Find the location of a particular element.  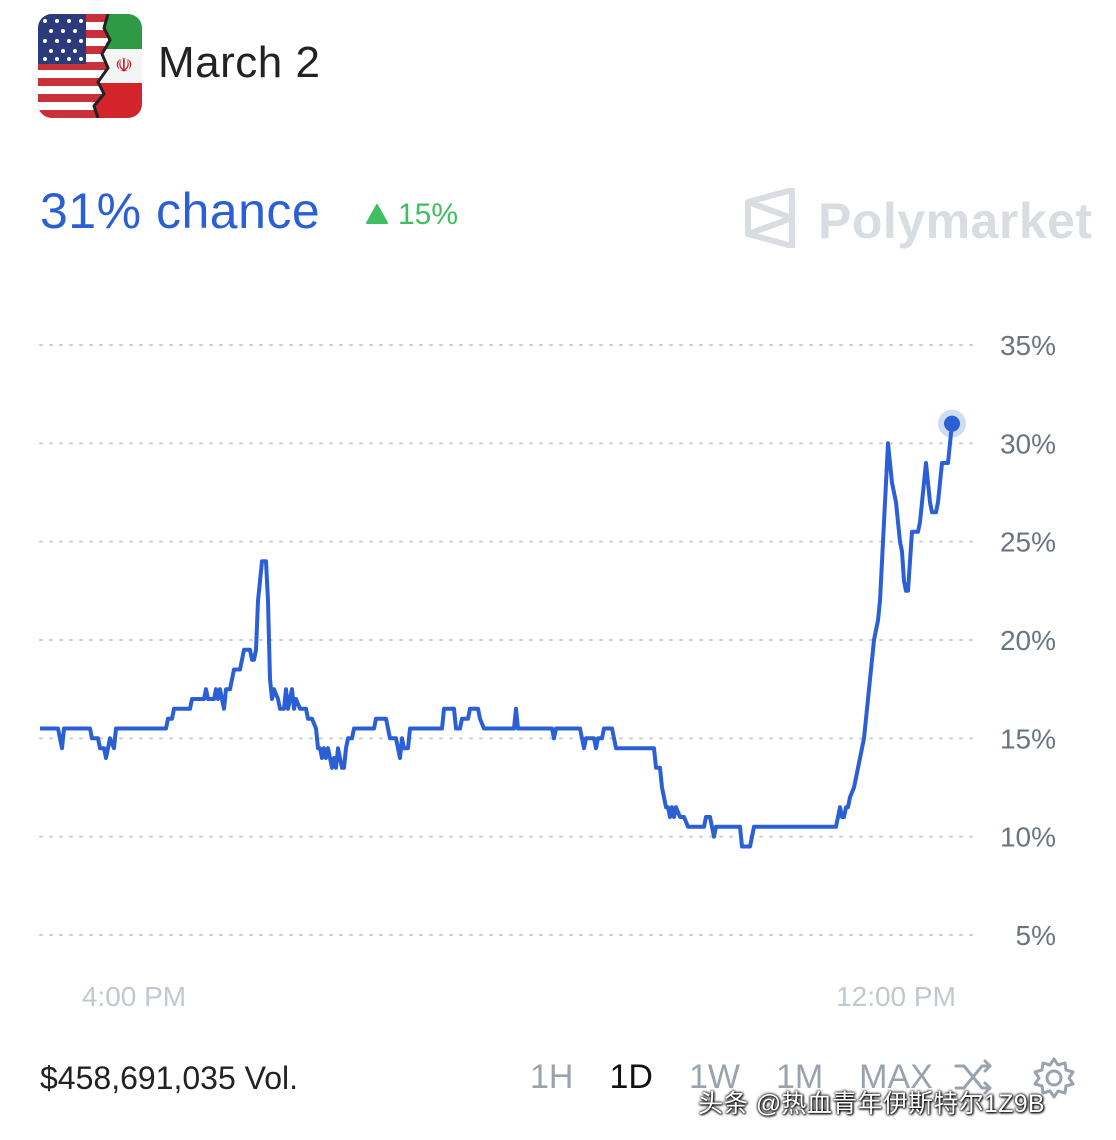

range-1d: 1D is located at coordinates (631, 1077).